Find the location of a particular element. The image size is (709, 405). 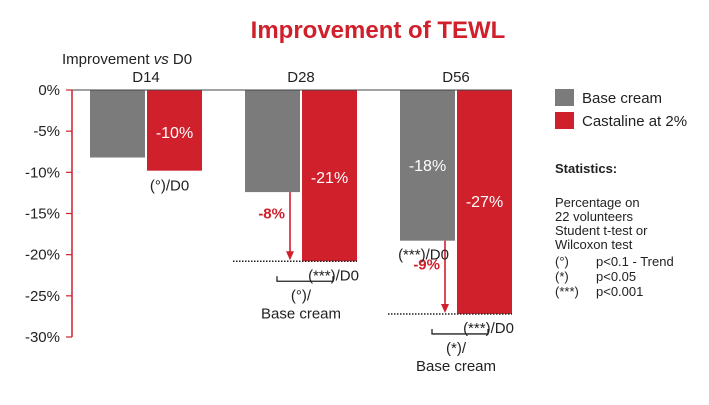

legend-swatch-base-cream is located at coordinates (564, 97).